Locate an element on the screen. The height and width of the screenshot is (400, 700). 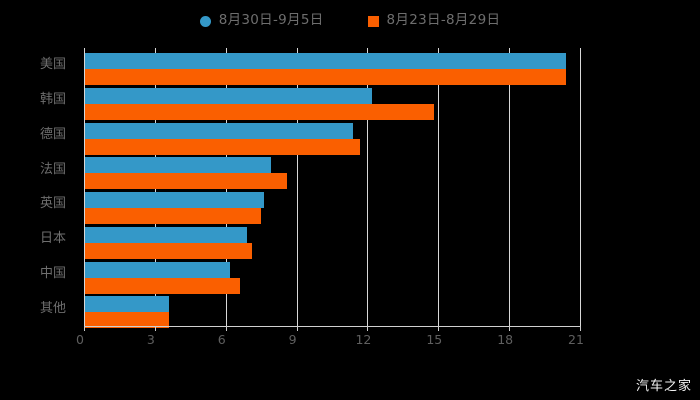
bar-英国-8月23日-8月29日 is located at coordinates (173, 216).